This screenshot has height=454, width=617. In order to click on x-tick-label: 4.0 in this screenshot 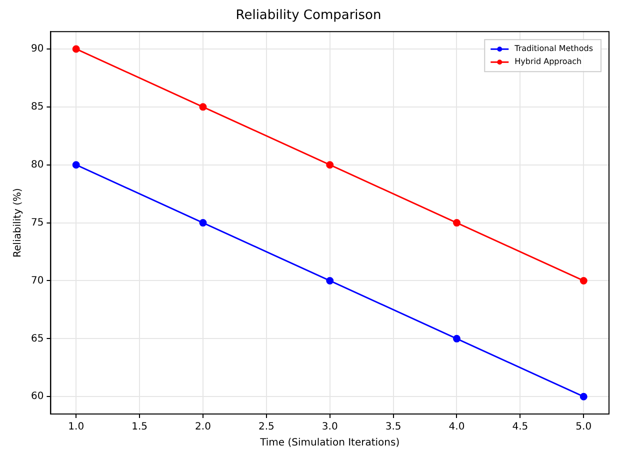, I will do `click(456, 427)`.